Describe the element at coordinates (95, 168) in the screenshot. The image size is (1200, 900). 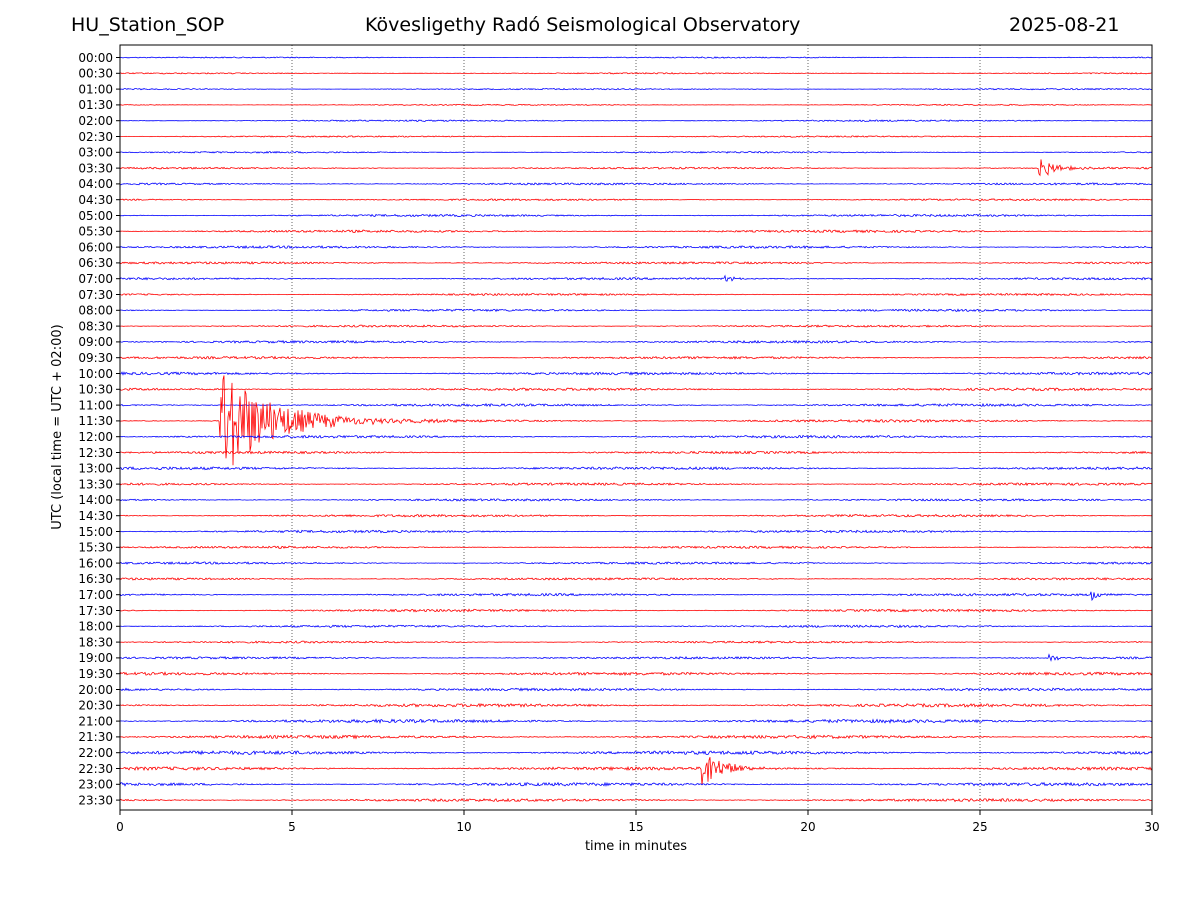
I see `y-tick-label: 03:30` at that location.